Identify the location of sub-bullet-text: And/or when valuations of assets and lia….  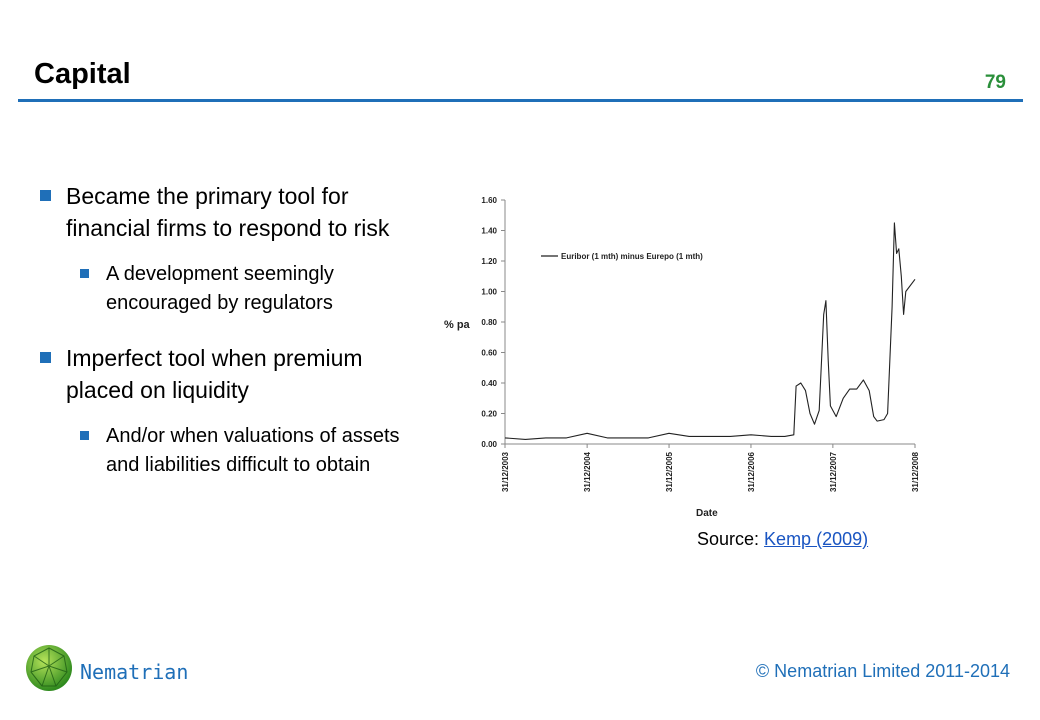
(253, 450).